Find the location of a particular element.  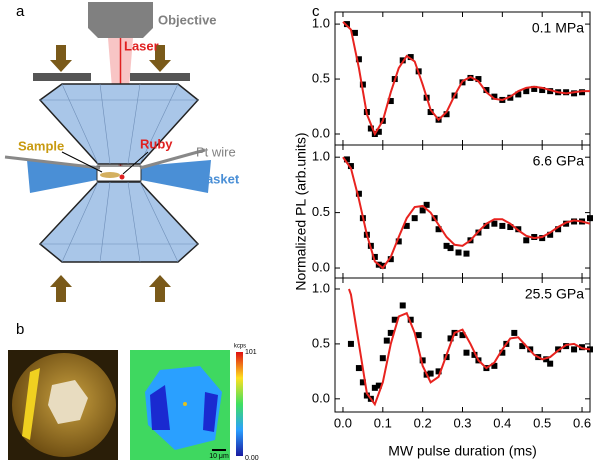

gasket-left is located at coordinates (62, 176).